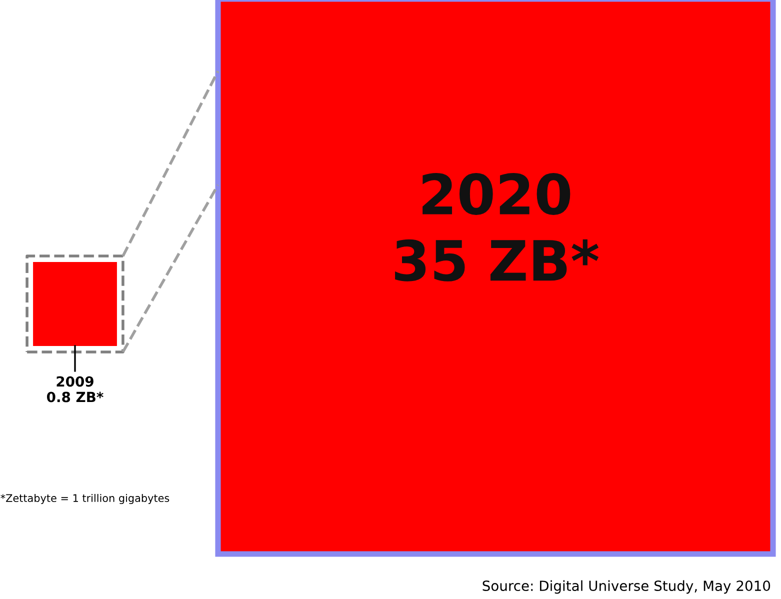  What do you see at coordinates (75, 397) in the screenshot?
I see `data-label: 0.8 ZB*` at bounding box center [75, 397].